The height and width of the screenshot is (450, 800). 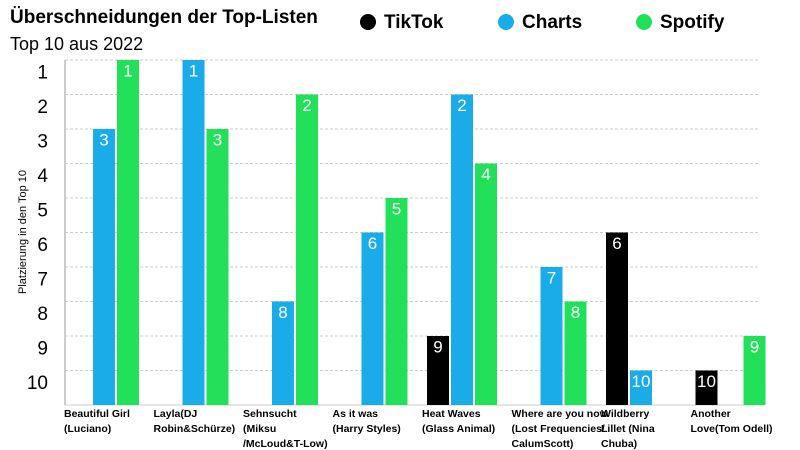 What do you see at coordinates (42, 210) in the screenshot?
I see `y-tick-label: 5` at bounding box center [42, 210].